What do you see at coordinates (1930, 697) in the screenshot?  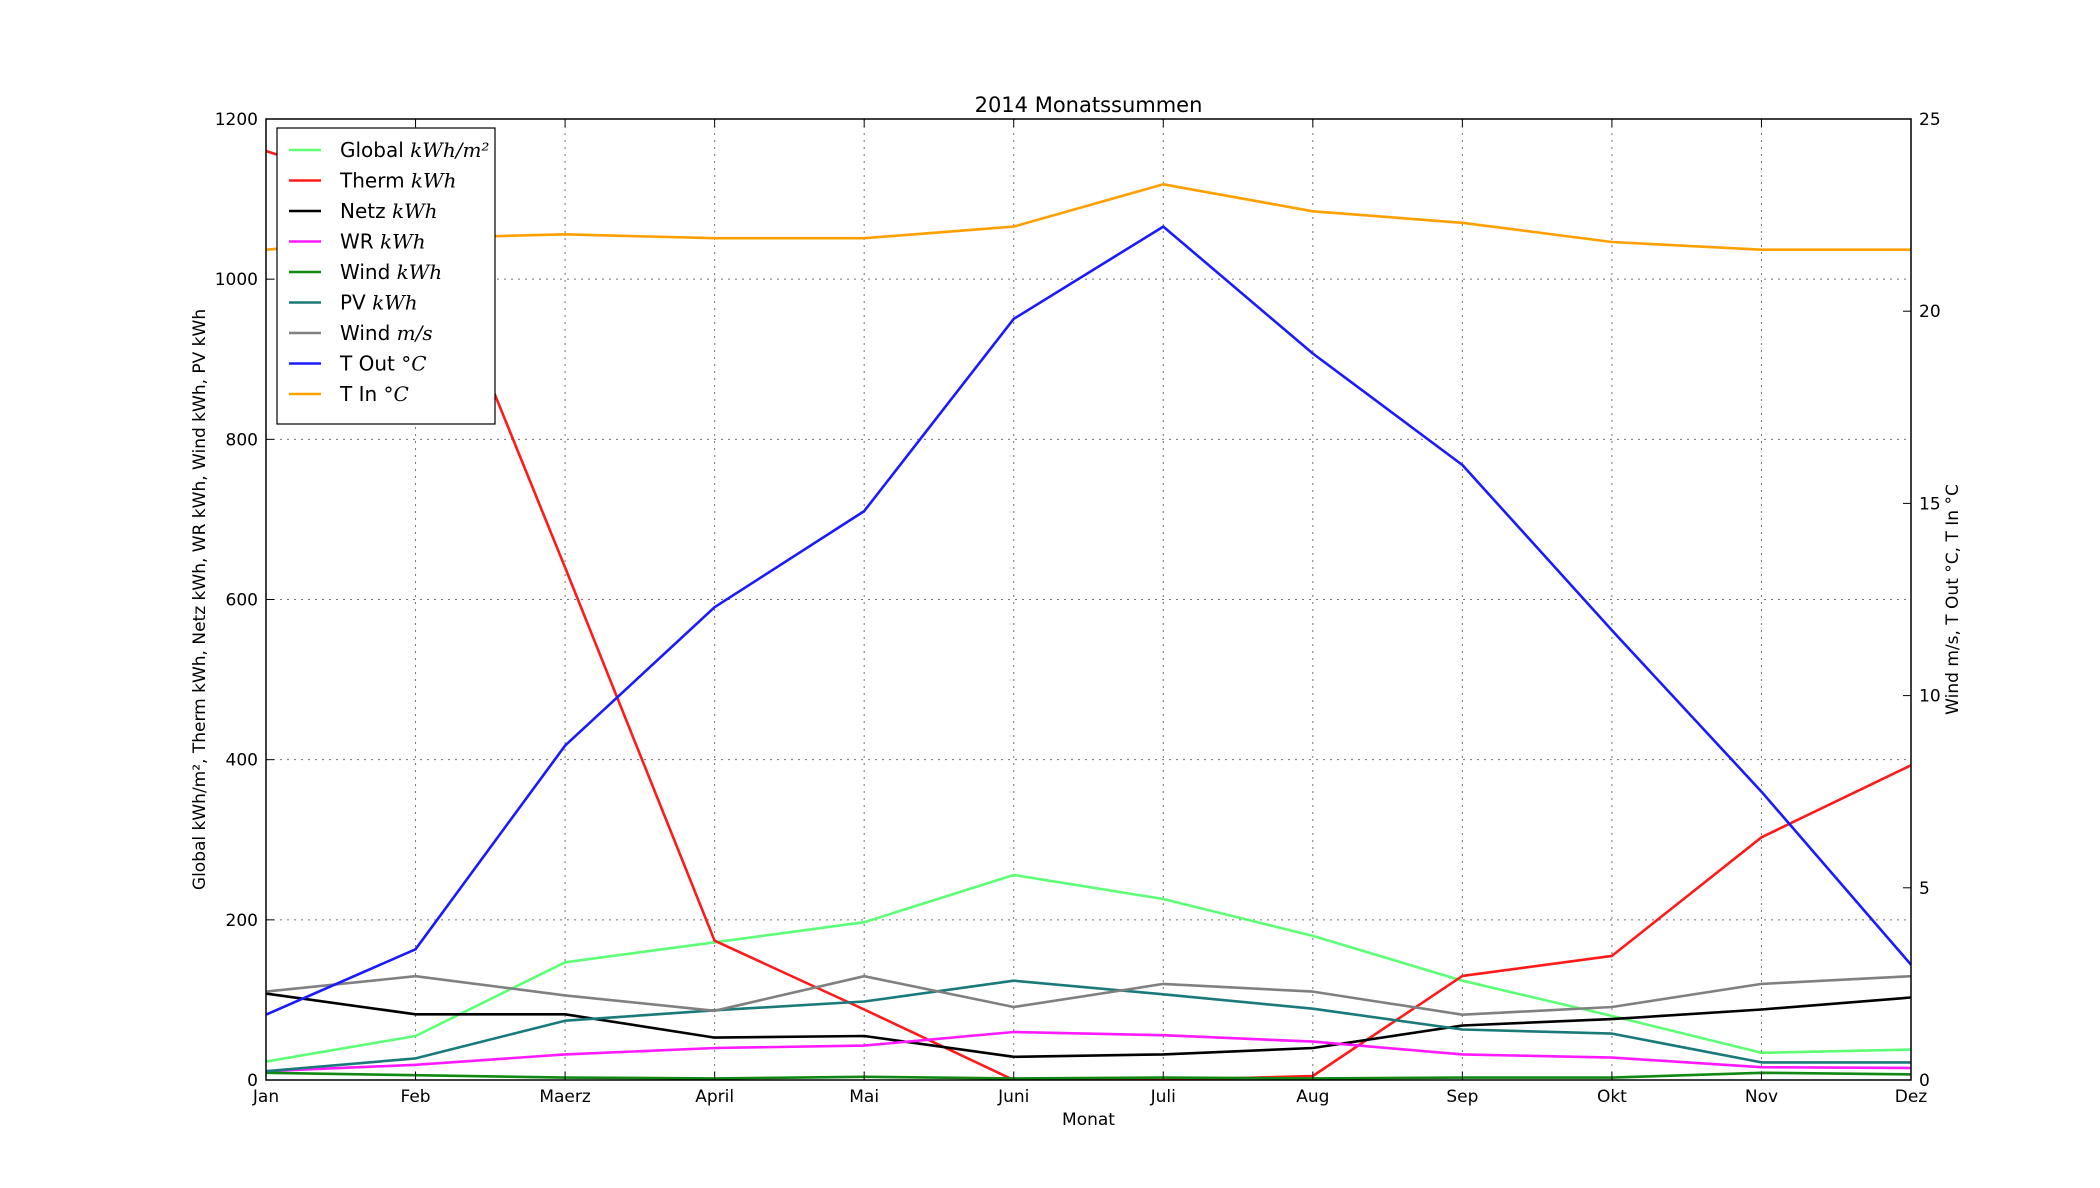 I see `y-right-tick-label: 10` at bounding box center [1930, 697].